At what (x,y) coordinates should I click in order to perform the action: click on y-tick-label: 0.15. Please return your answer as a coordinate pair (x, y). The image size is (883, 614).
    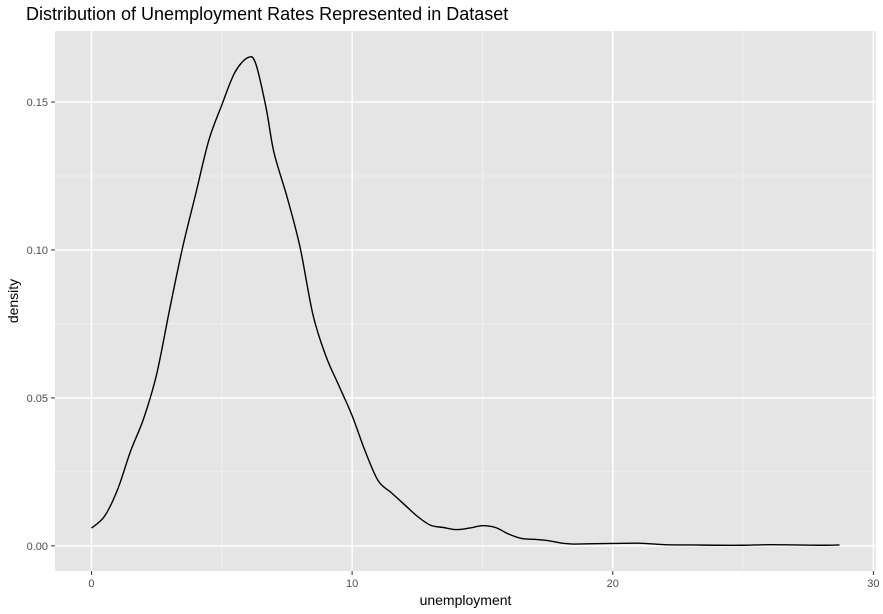
    Looking at the image, I should click on (37, 103).